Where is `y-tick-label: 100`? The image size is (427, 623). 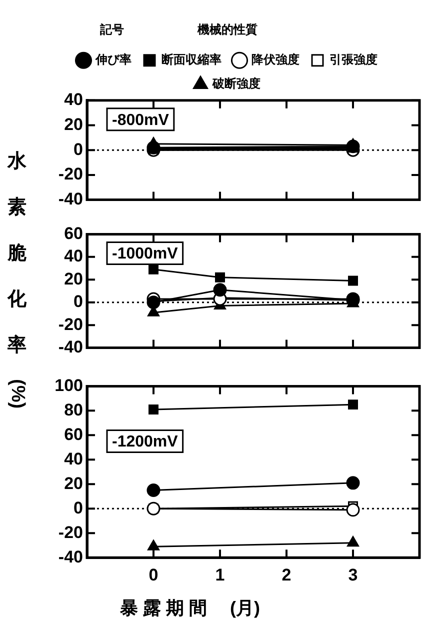
y-tick-label: 100 is located at coordinates (68, 385).